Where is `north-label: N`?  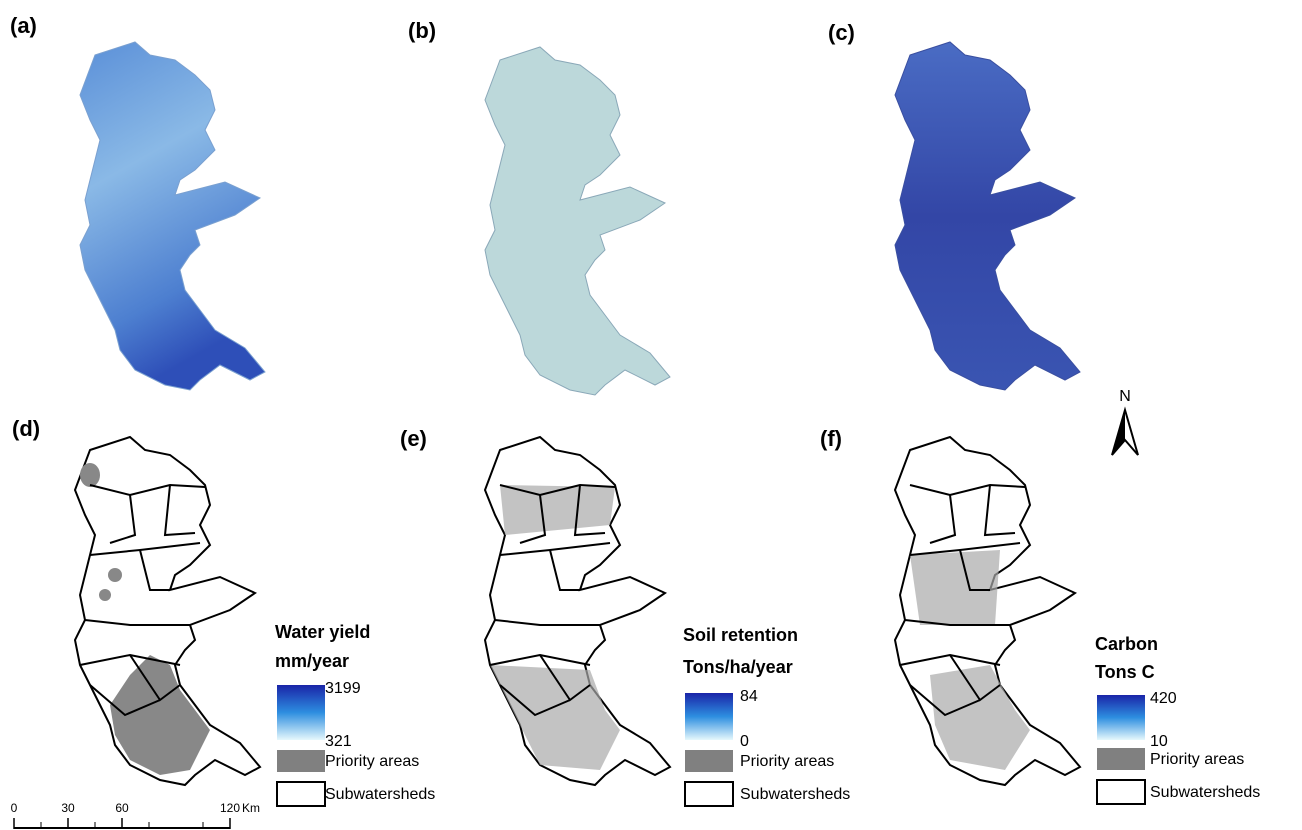
north-label: N is located at coordinates (1125, 396).